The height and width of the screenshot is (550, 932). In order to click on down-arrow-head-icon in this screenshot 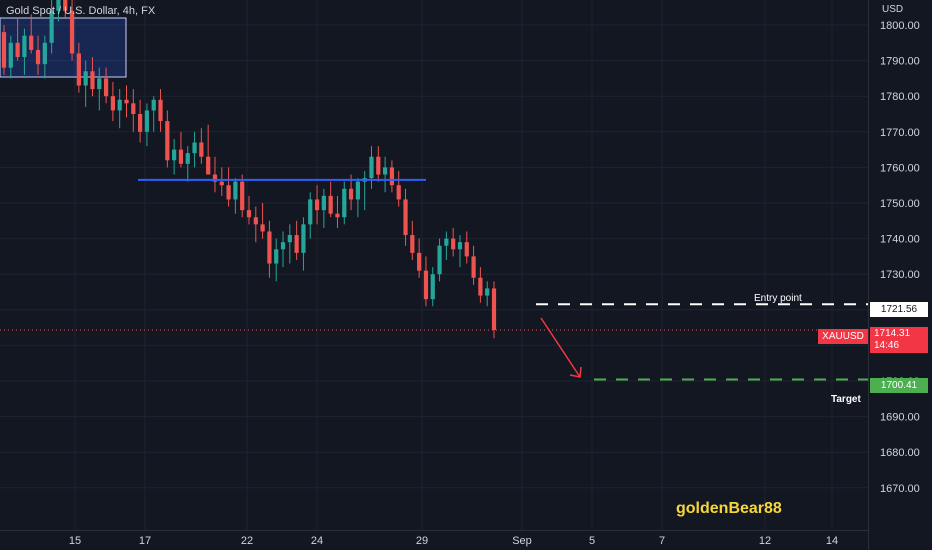, I will do `click(575, 372)`.